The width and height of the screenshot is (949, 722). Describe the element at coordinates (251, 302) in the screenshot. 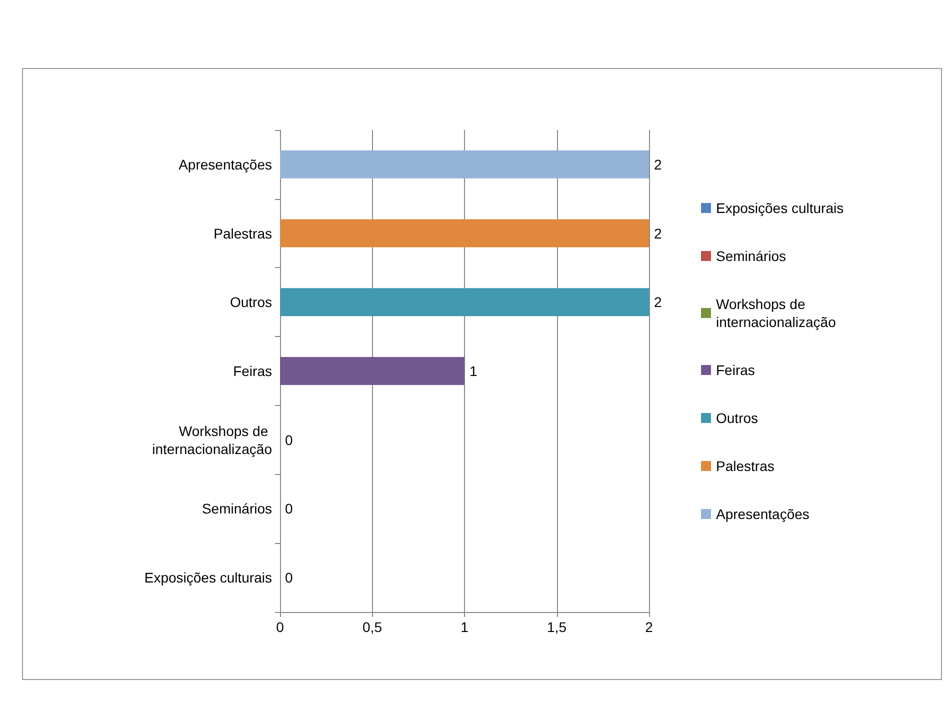

I see `y-tick-label: Outros` at that location.